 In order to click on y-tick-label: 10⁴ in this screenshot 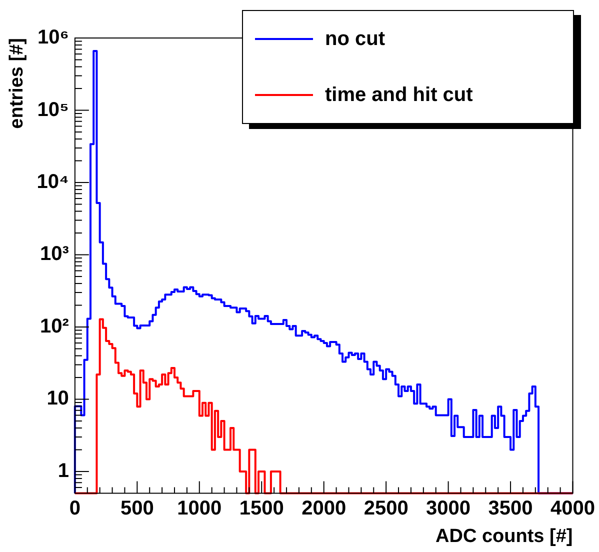, I will do `click(52, 182)`.